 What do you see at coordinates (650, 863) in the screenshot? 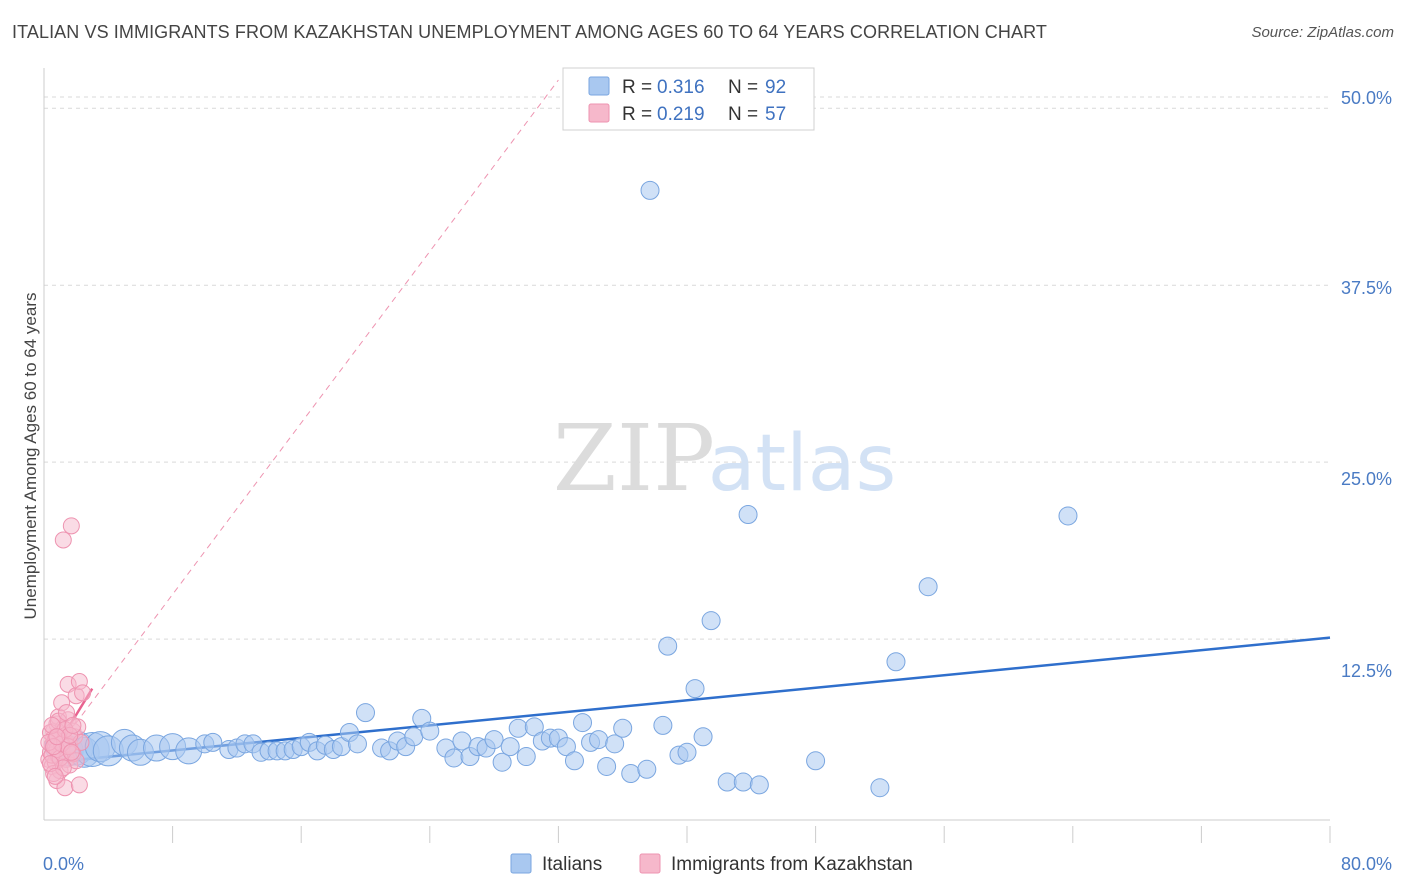
I see `bottom-legend-swatch-kazakhstan` at bounding box center [650, 863].